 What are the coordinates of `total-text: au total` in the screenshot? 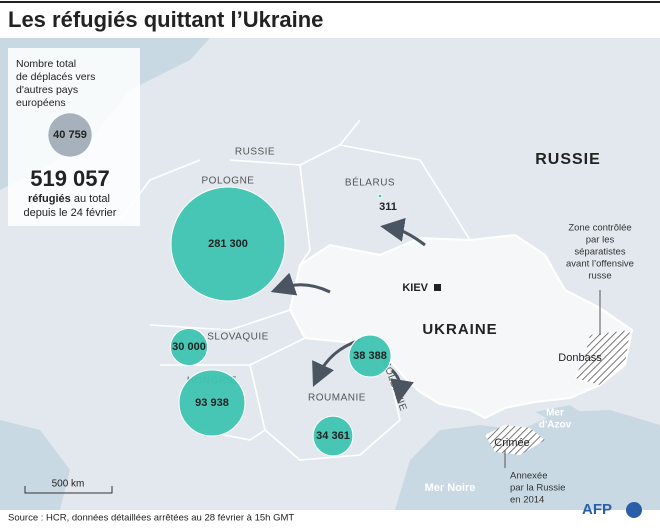 It's located at (92, 199).